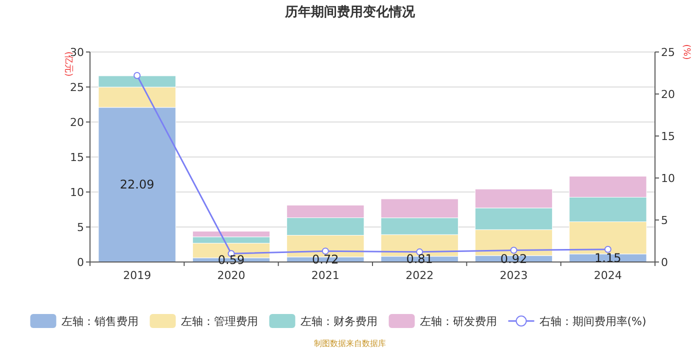 This screenshot has width=700, height=350. I want to click on y2-tick-label: 5, so click(664, 220).